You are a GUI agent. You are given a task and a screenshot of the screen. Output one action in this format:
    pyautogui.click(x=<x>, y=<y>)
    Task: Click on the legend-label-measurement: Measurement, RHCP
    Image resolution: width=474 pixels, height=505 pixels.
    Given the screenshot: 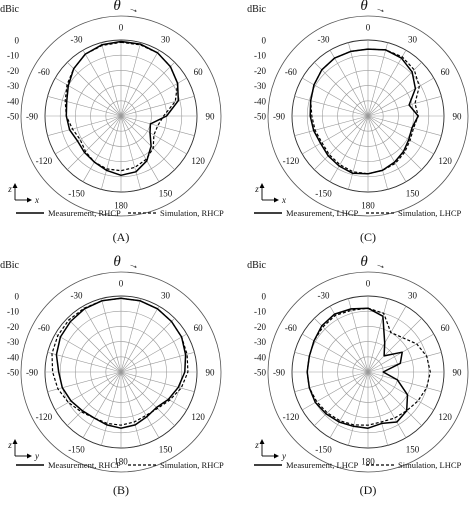 What is the action you would take?
    pyautogui.click(x=84, y=465)
    